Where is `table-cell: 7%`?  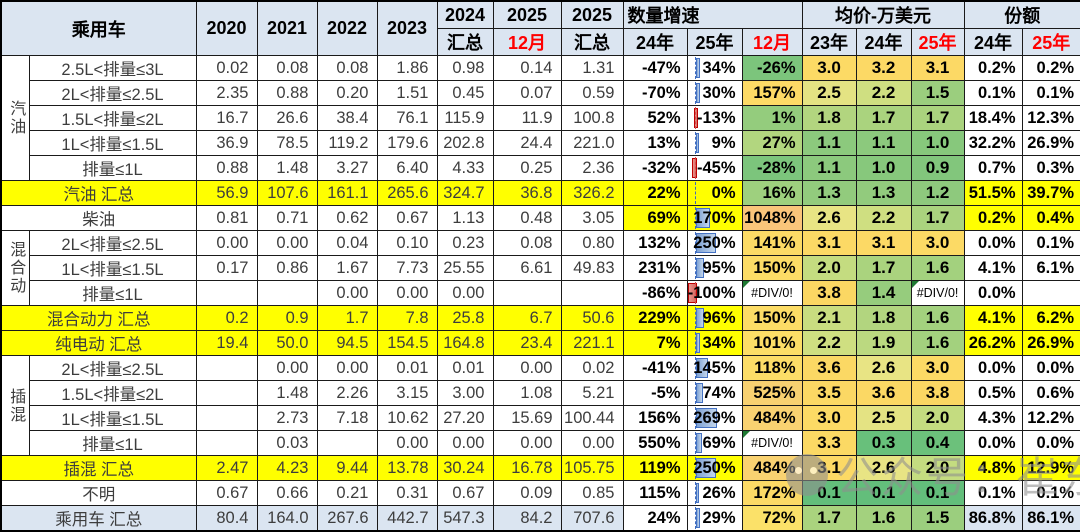
table-cell: 7% is located at coordinates (655, 343).